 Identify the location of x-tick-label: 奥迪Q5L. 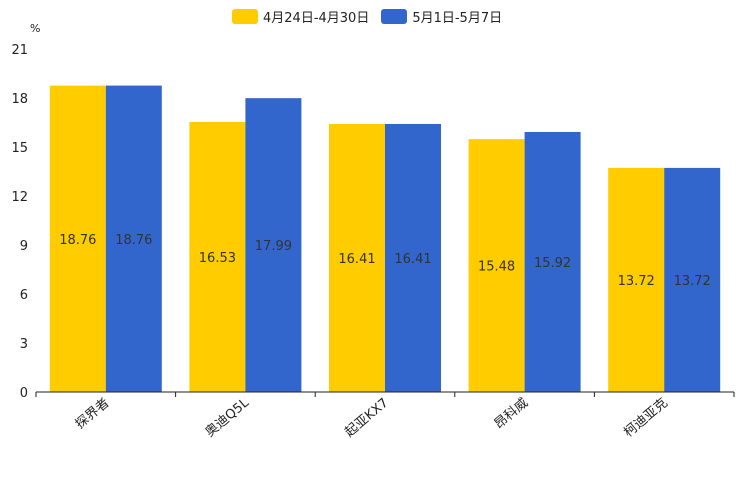
(228, 417).